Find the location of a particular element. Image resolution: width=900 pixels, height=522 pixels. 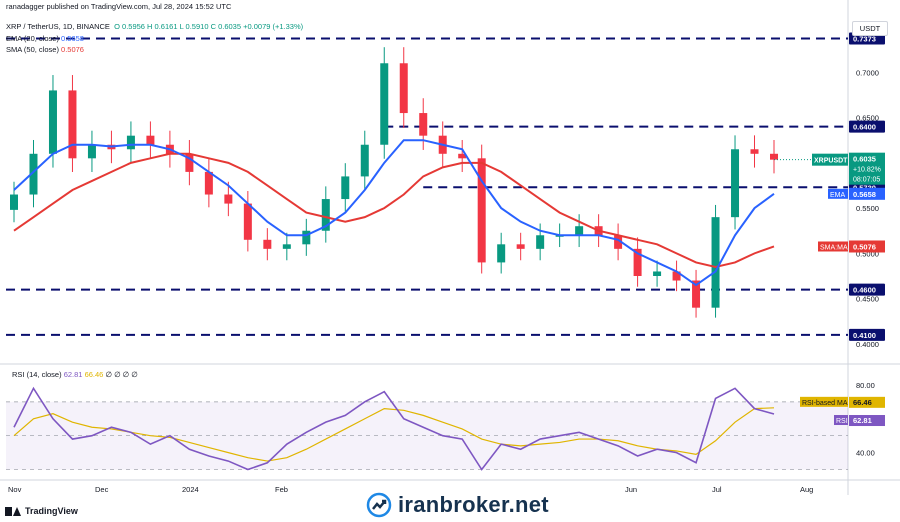

sma-legend: SMA (50, close) 0.5076 is located at coordinates (45, 49).